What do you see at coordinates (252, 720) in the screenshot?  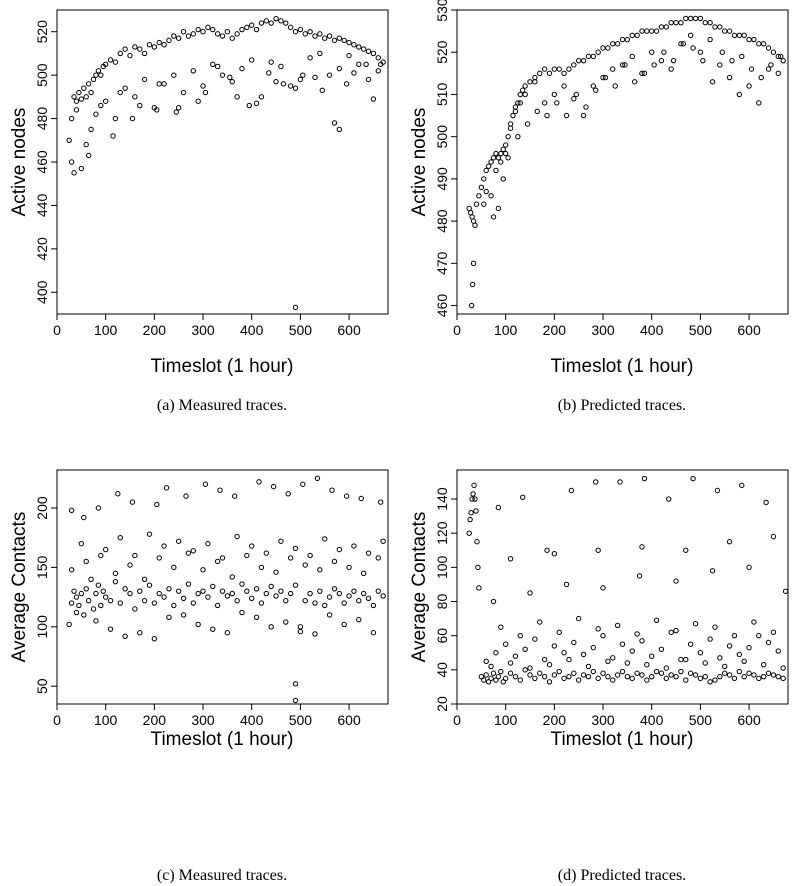 I see `x-tick-label: 400` at bounding box center [252, 720].